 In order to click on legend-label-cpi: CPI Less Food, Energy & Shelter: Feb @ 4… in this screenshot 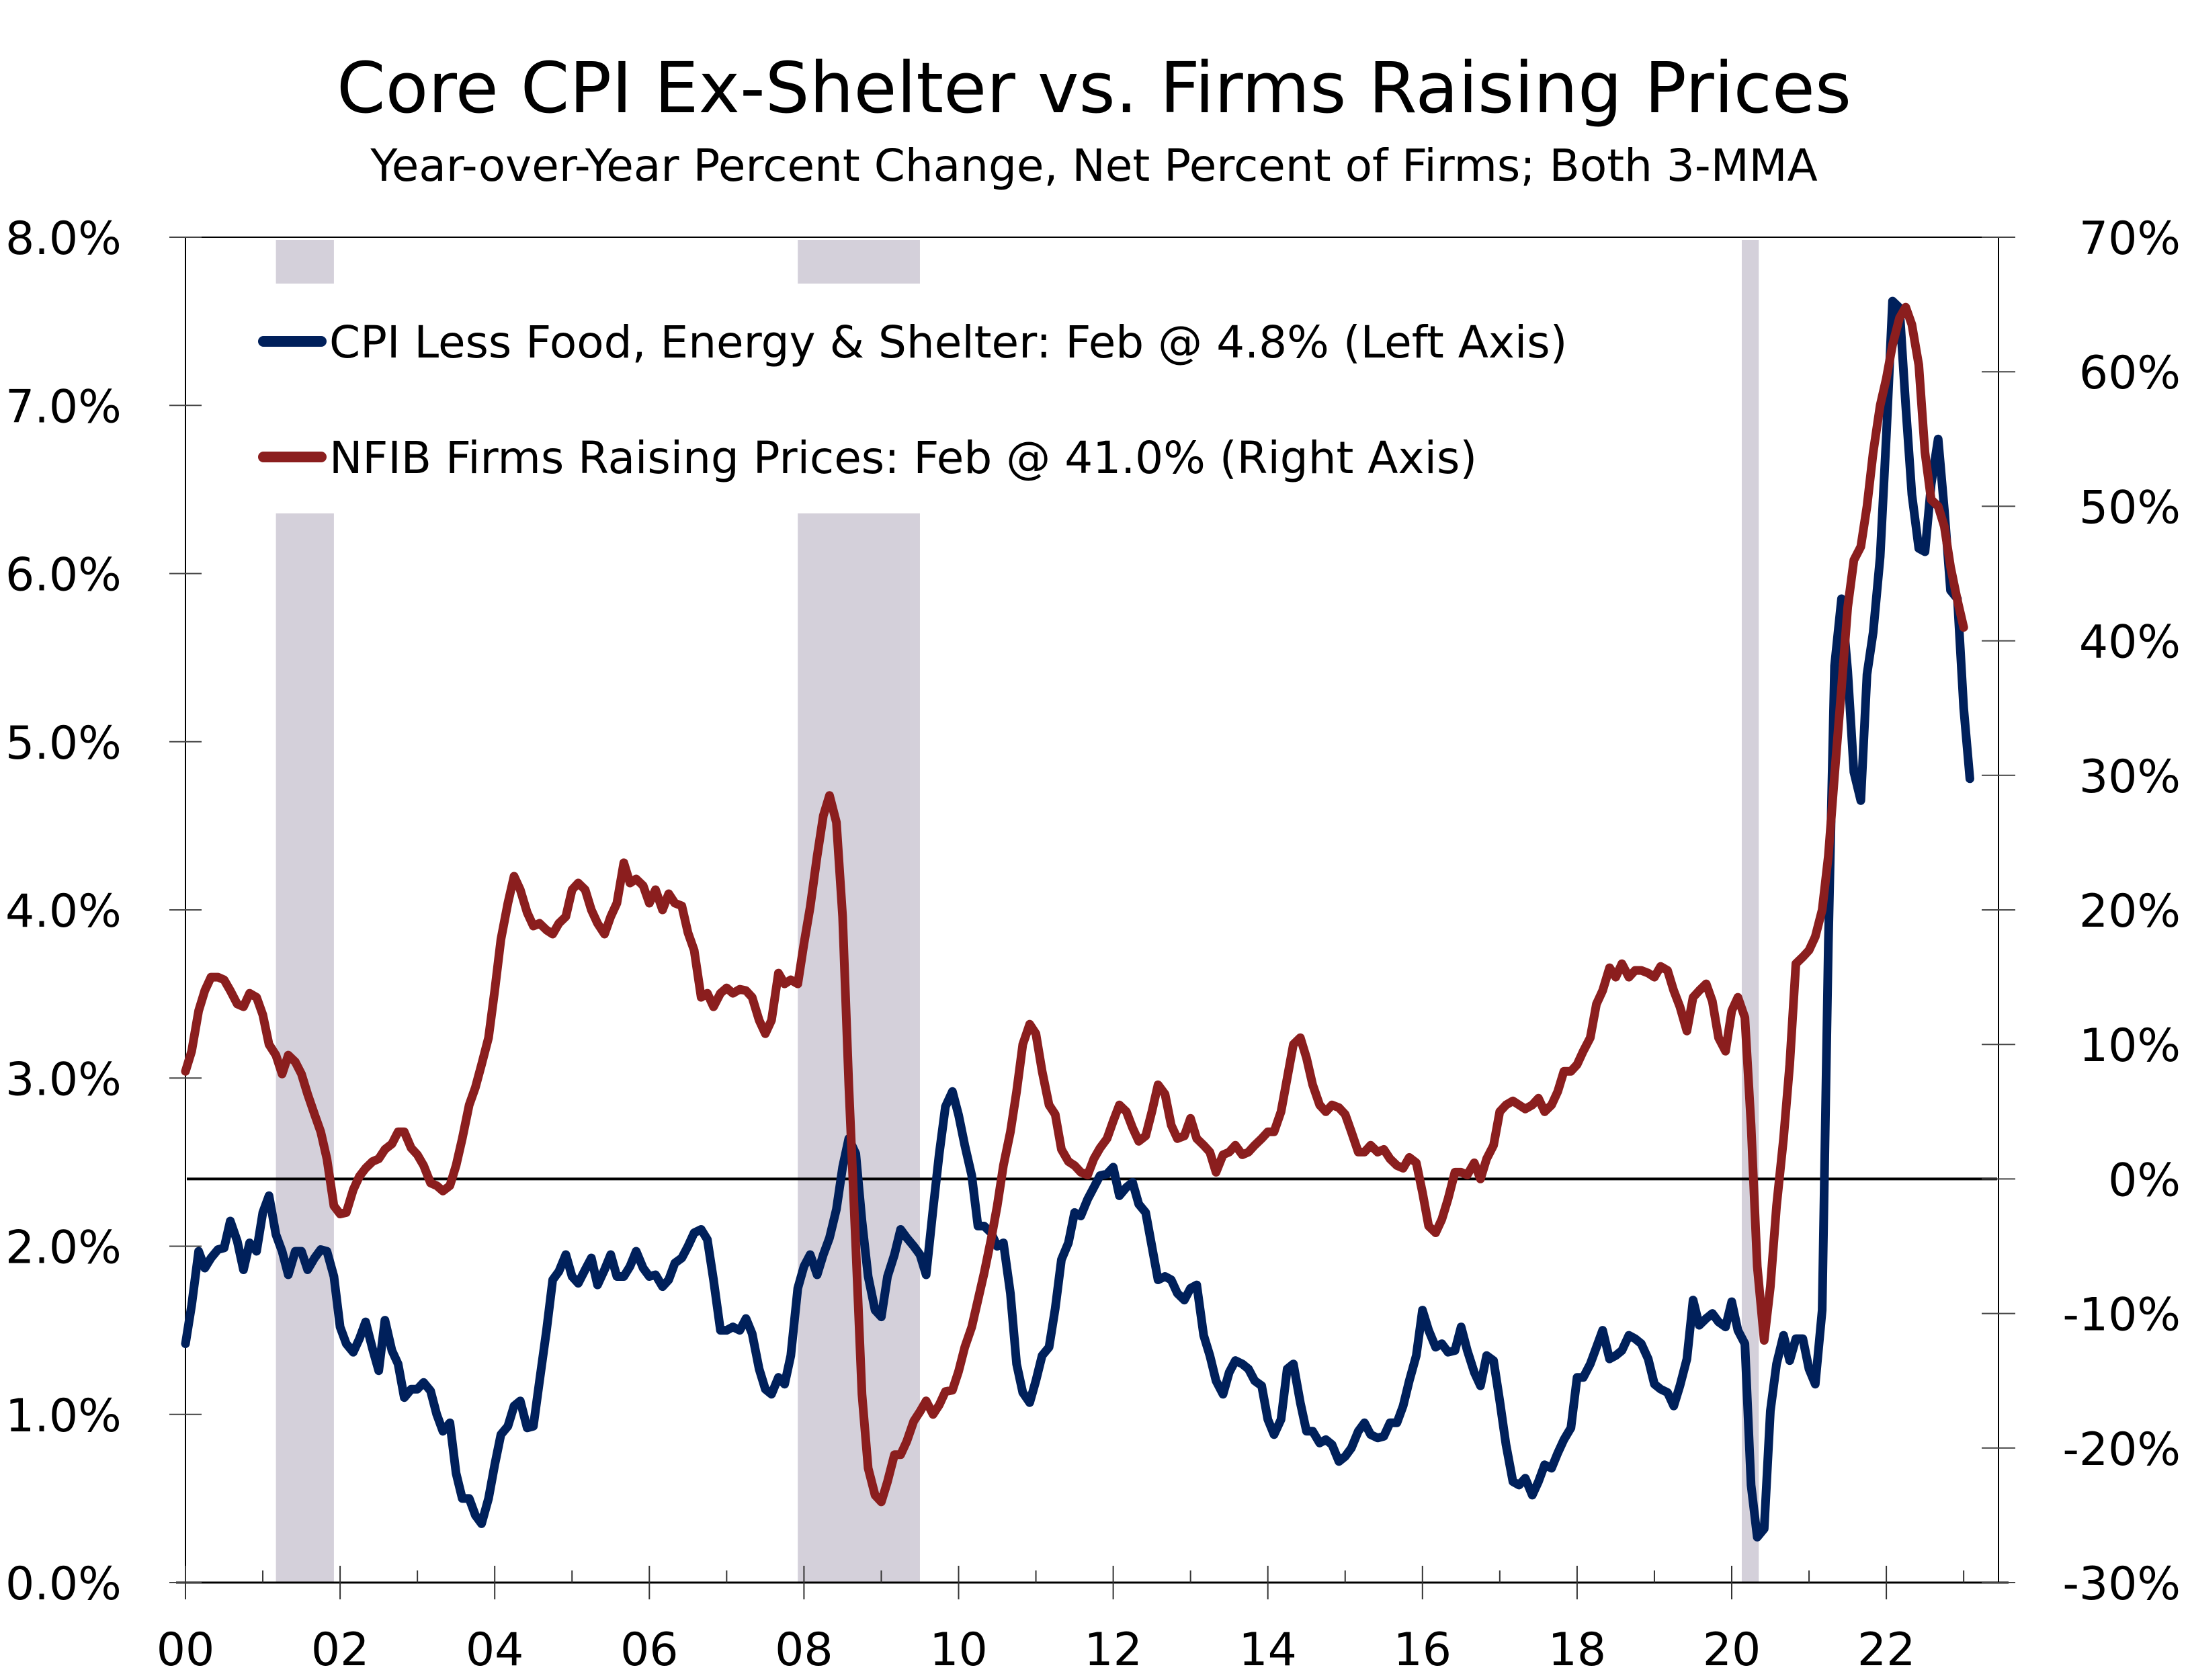, I will do `click(948, 342)`.